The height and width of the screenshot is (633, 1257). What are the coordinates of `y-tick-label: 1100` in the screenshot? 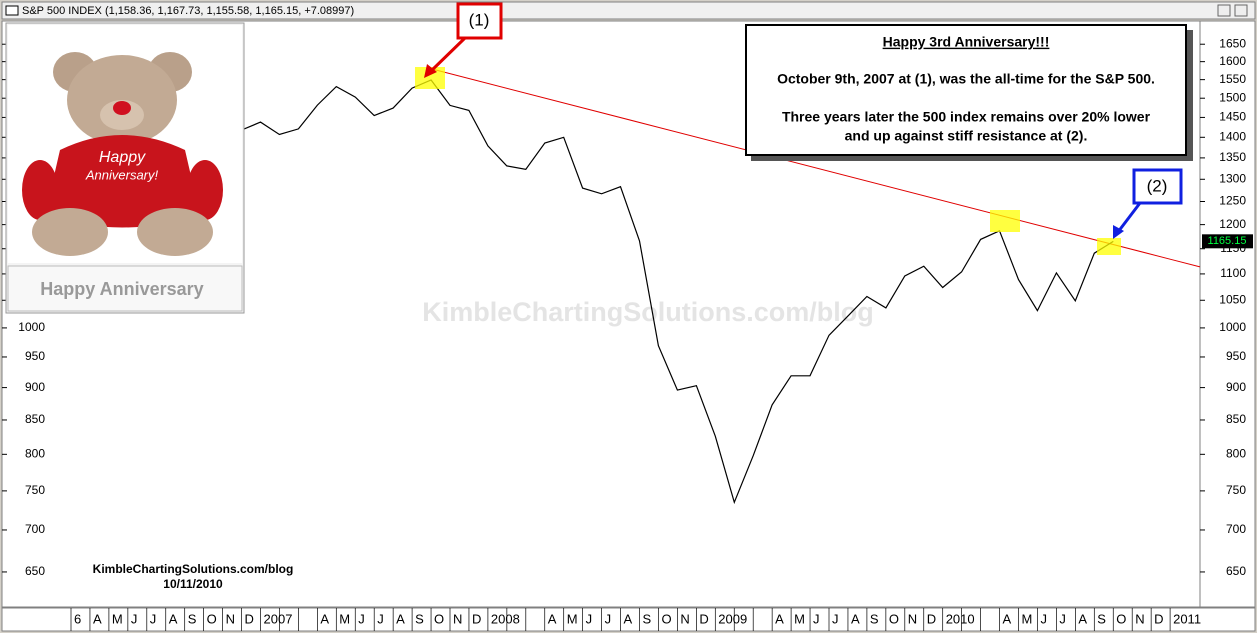 It's located at (1233, 273).